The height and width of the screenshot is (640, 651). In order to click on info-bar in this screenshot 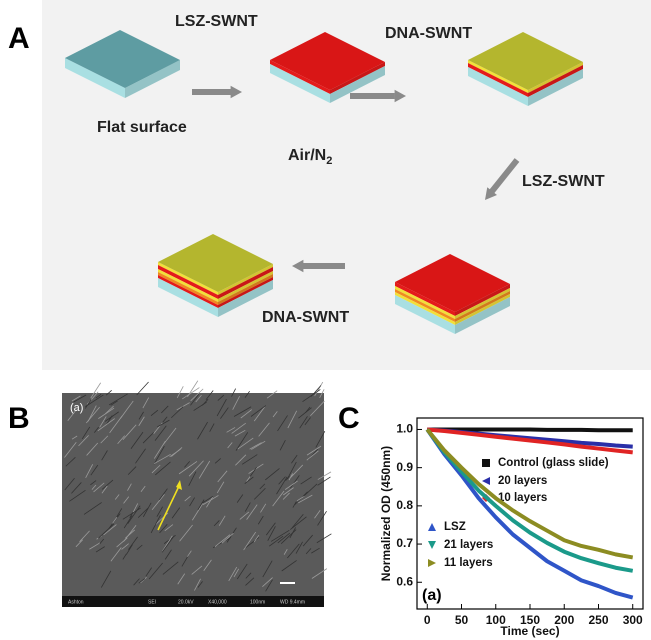, I will do `click(193, 601)`.